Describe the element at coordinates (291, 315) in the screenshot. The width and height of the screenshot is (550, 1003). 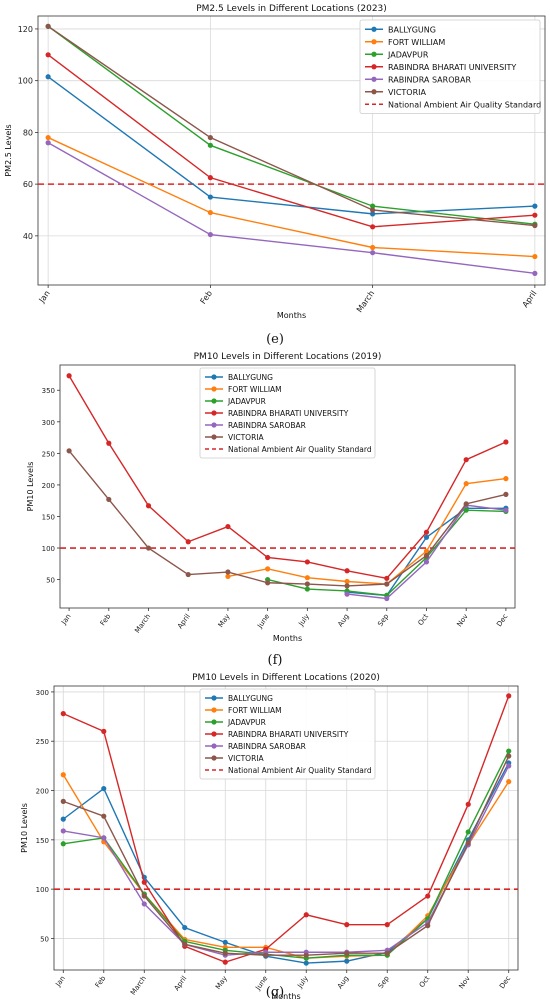
I see `x-axis-label: Months` at that location.